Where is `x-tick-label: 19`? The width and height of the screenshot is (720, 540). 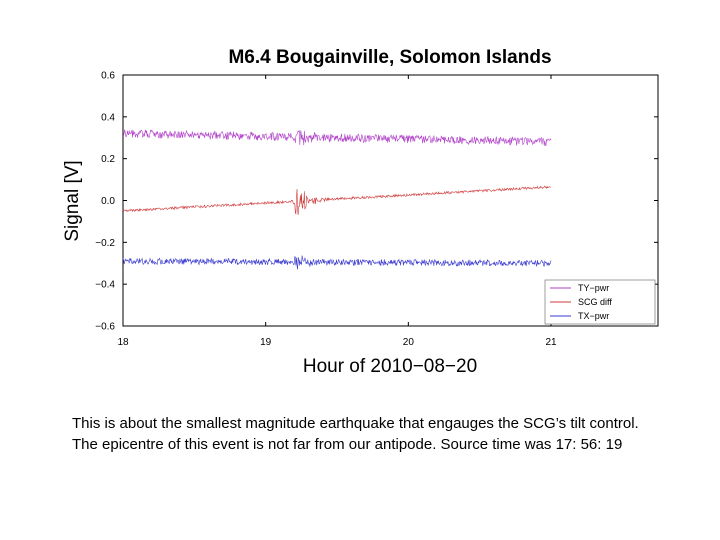
x-tick-label: 19 is located at coordinates (266, 342).